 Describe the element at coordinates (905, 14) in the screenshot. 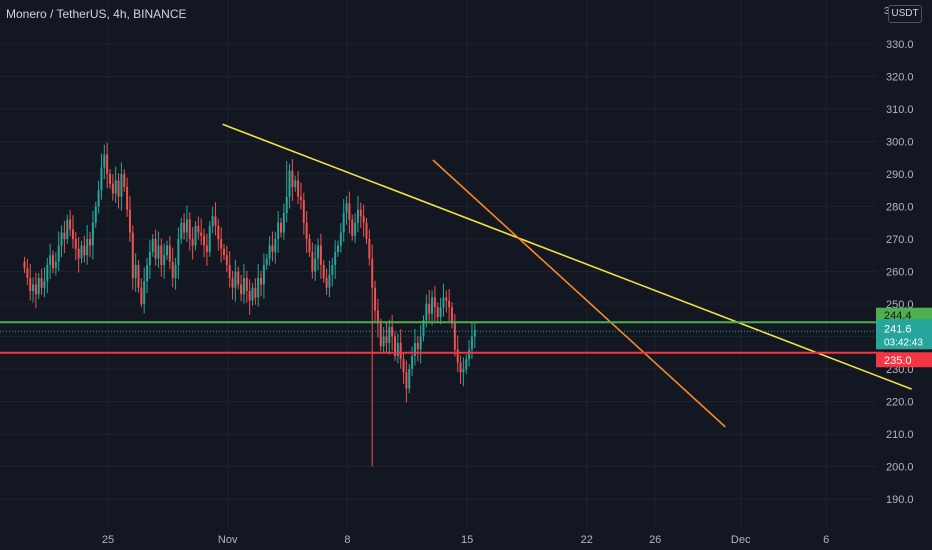

I see `currency-button: USDT` at that location.